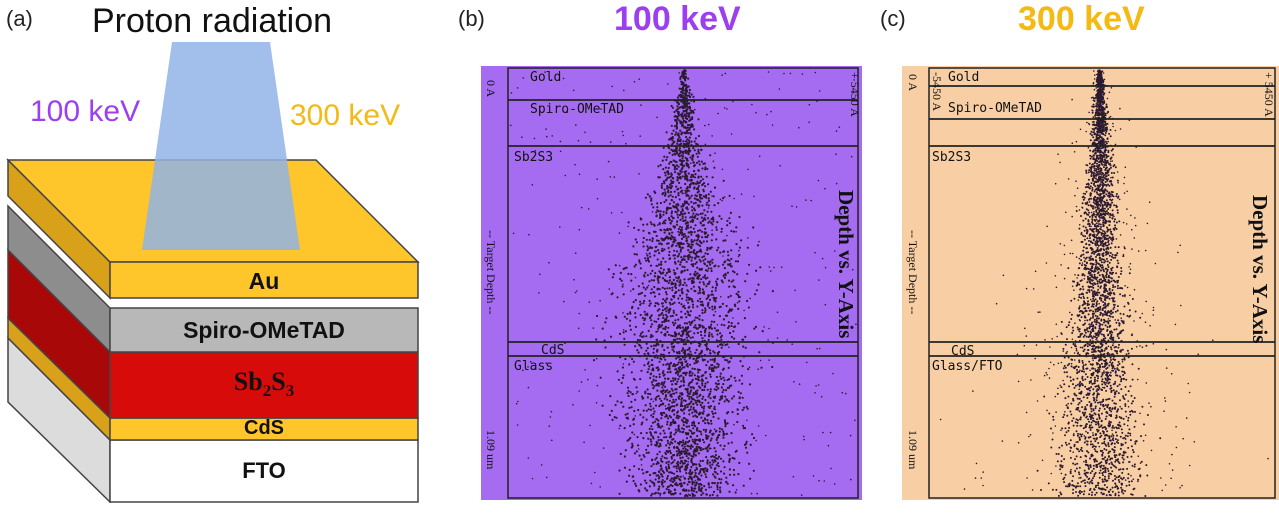  Describe the element at coordinates (533, 366) in the screenshot. I see `plot-b-layer-glass: Glass` at that location.